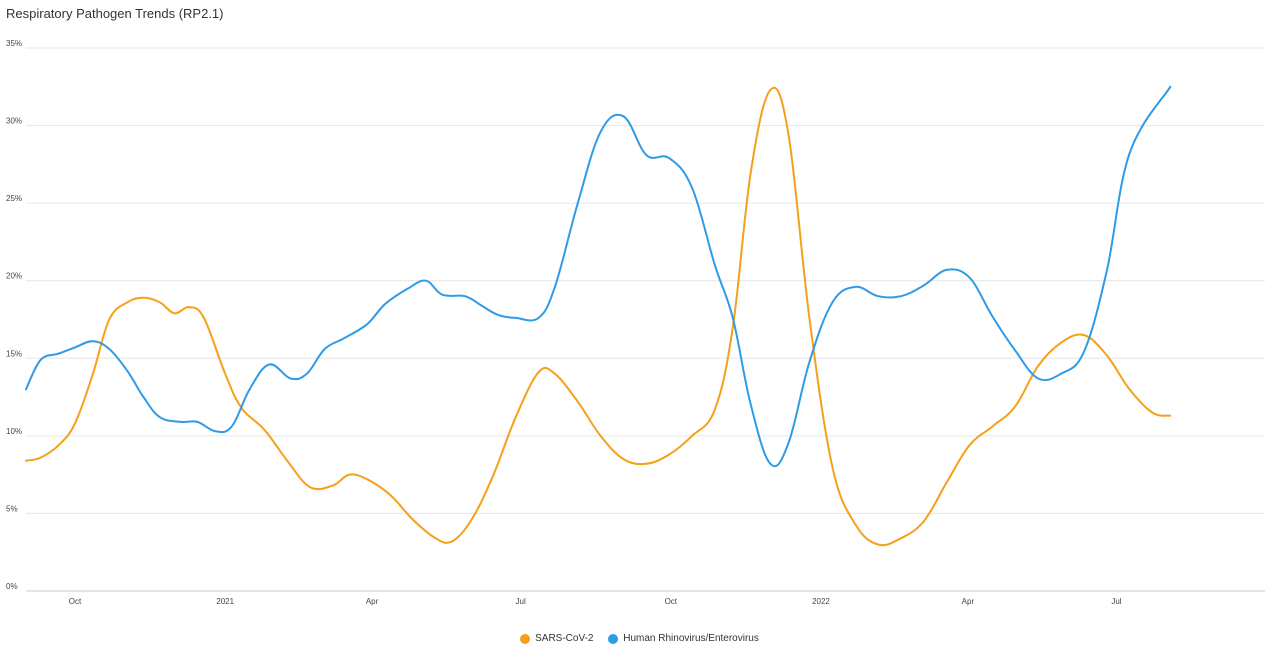 This screenshot has height=658, width=1279. Describe the element at coordinates (691, 638) in the screenshot. I see `legend-label-rhinovirus: Human Rhinovirus/Enterovirus` at that location.